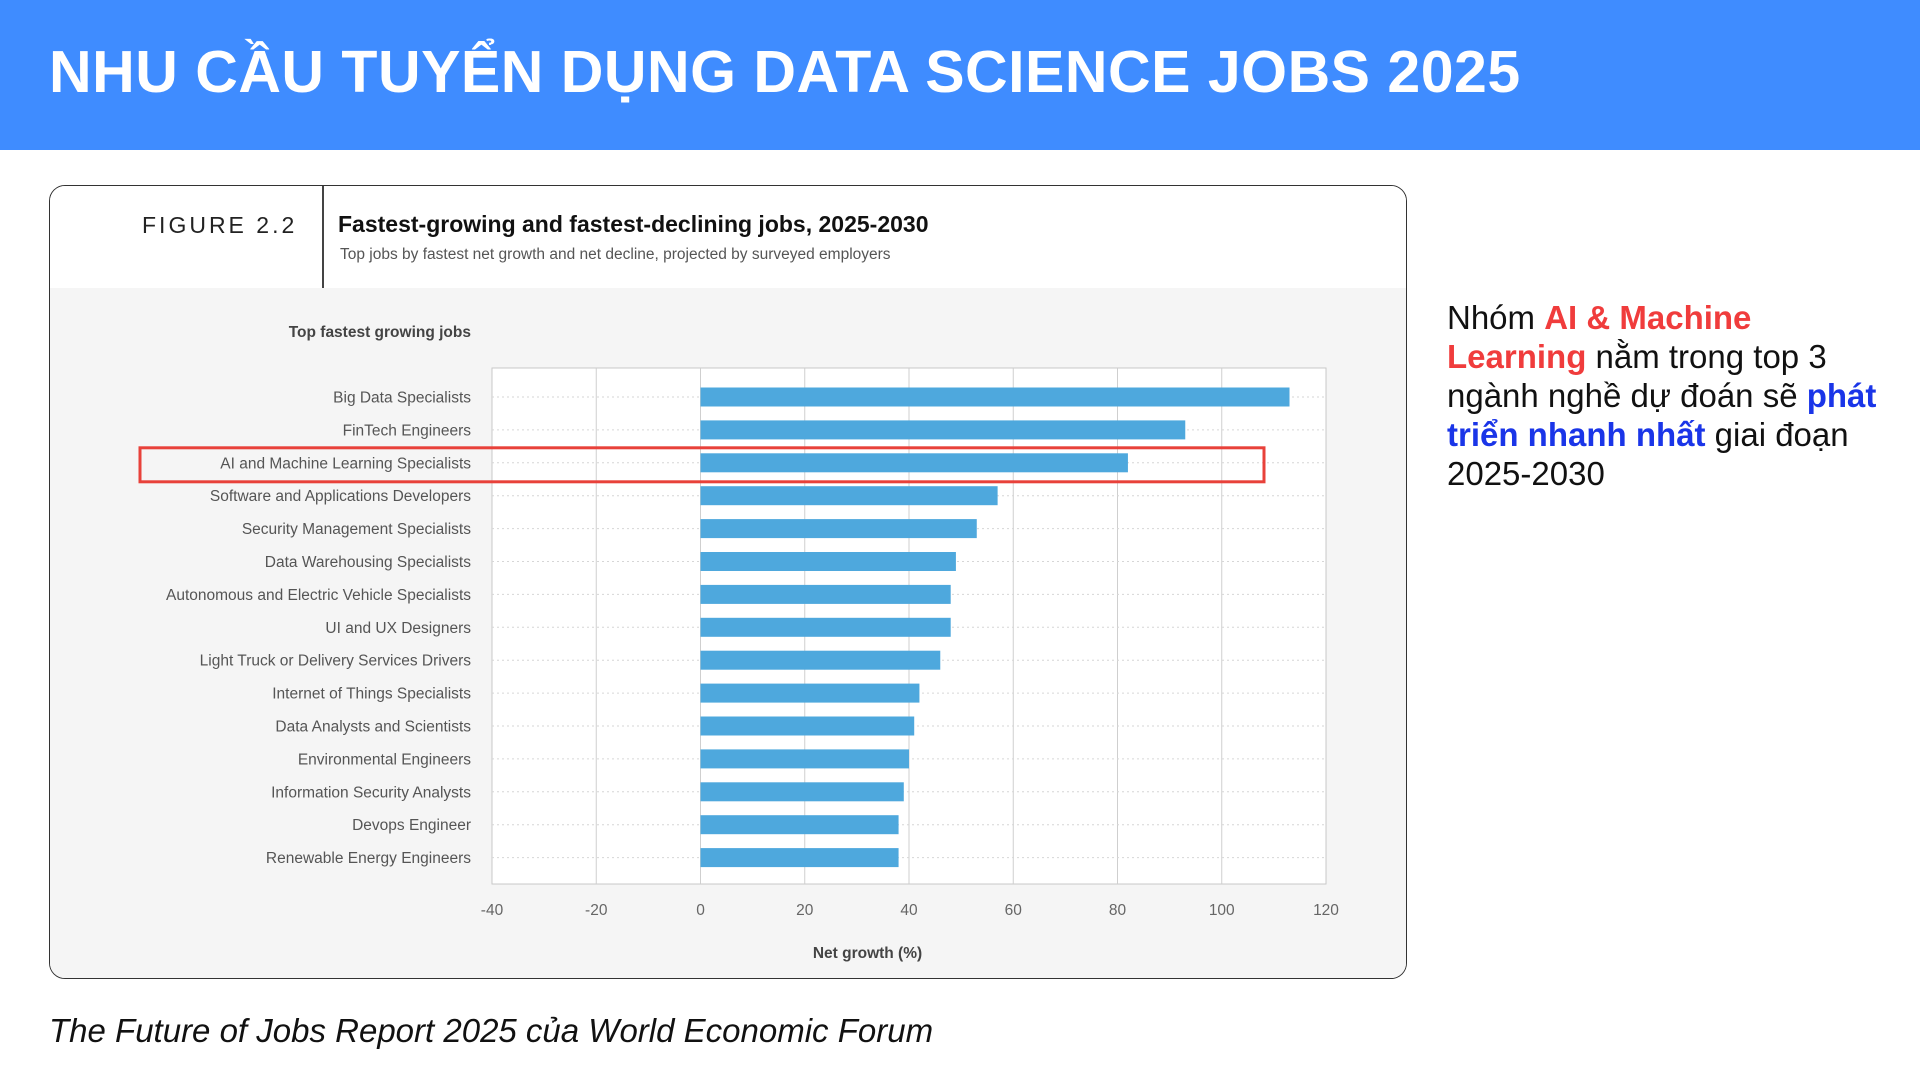  What do you see at coordinates (1222, 910) in the screenshot?
I see `x-tick-label: 100` at bounding box center [1222, 910].